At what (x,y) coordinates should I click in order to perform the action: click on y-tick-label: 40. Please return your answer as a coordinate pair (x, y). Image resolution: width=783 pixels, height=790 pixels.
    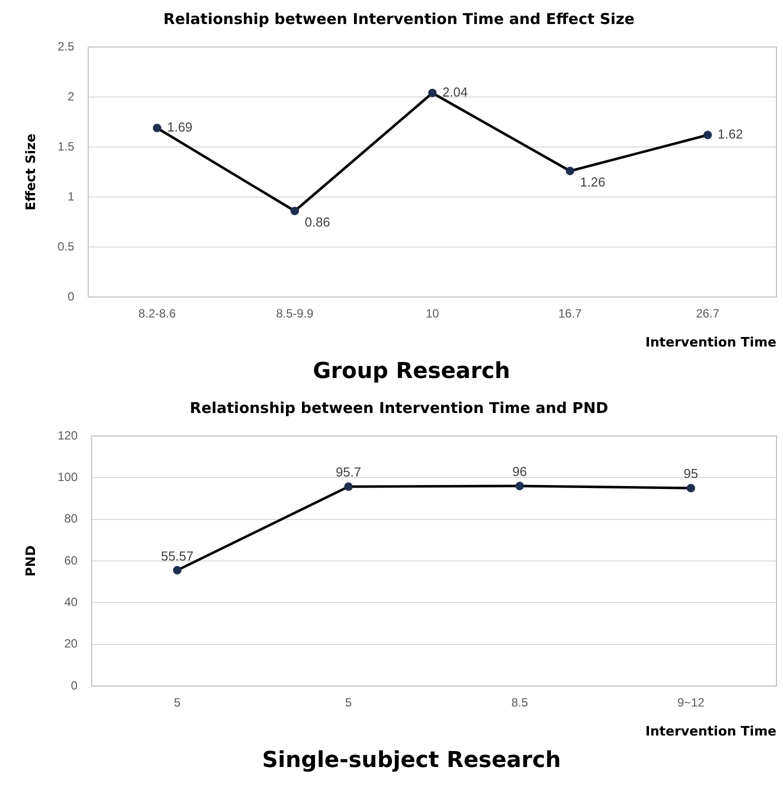
    Looking at the image, I should click on (71, 601).